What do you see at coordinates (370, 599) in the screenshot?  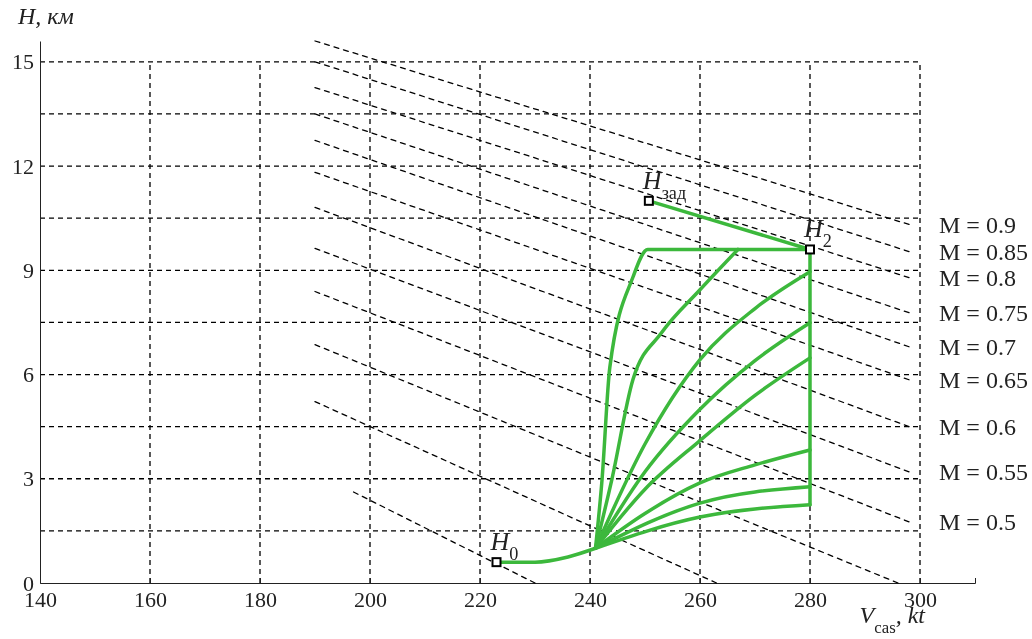 I see `x-tick-label: 200` at bounding box center [370, 599].